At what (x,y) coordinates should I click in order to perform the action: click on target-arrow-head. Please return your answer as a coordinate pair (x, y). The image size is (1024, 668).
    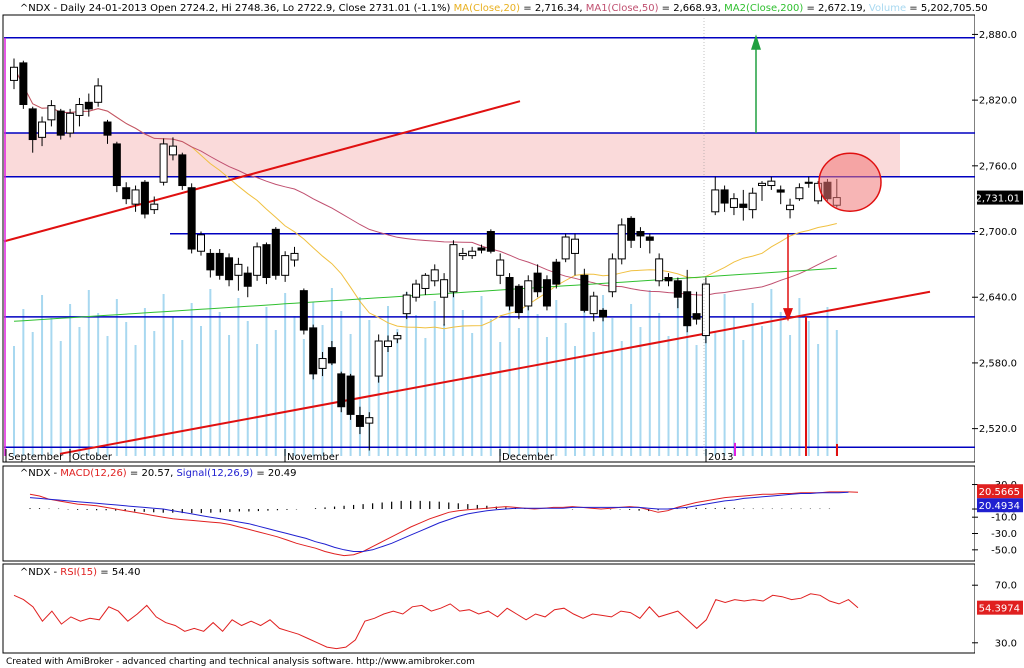
    Looking at the image, I should click on (756, 42).